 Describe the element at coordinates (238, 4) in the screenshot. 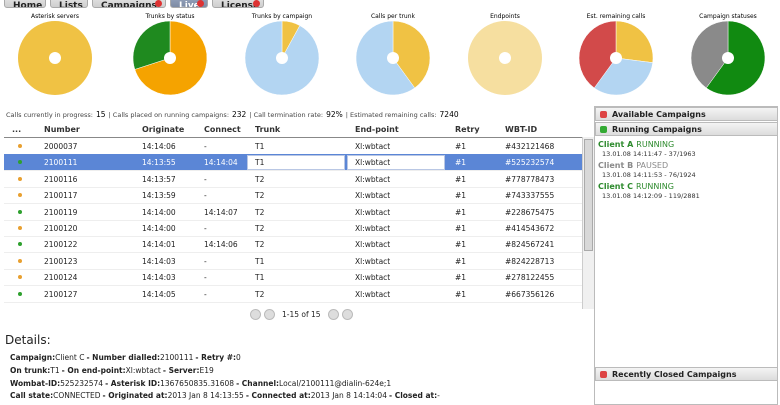

I see `tab: License` at that location.